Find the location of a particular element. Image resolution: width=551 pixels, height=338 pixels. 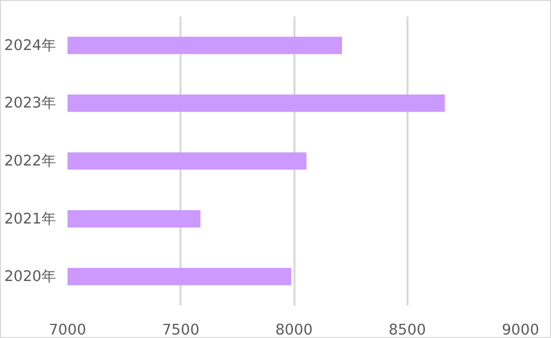

y-tick-label: 2022年 is located at coordinates (30, 161).